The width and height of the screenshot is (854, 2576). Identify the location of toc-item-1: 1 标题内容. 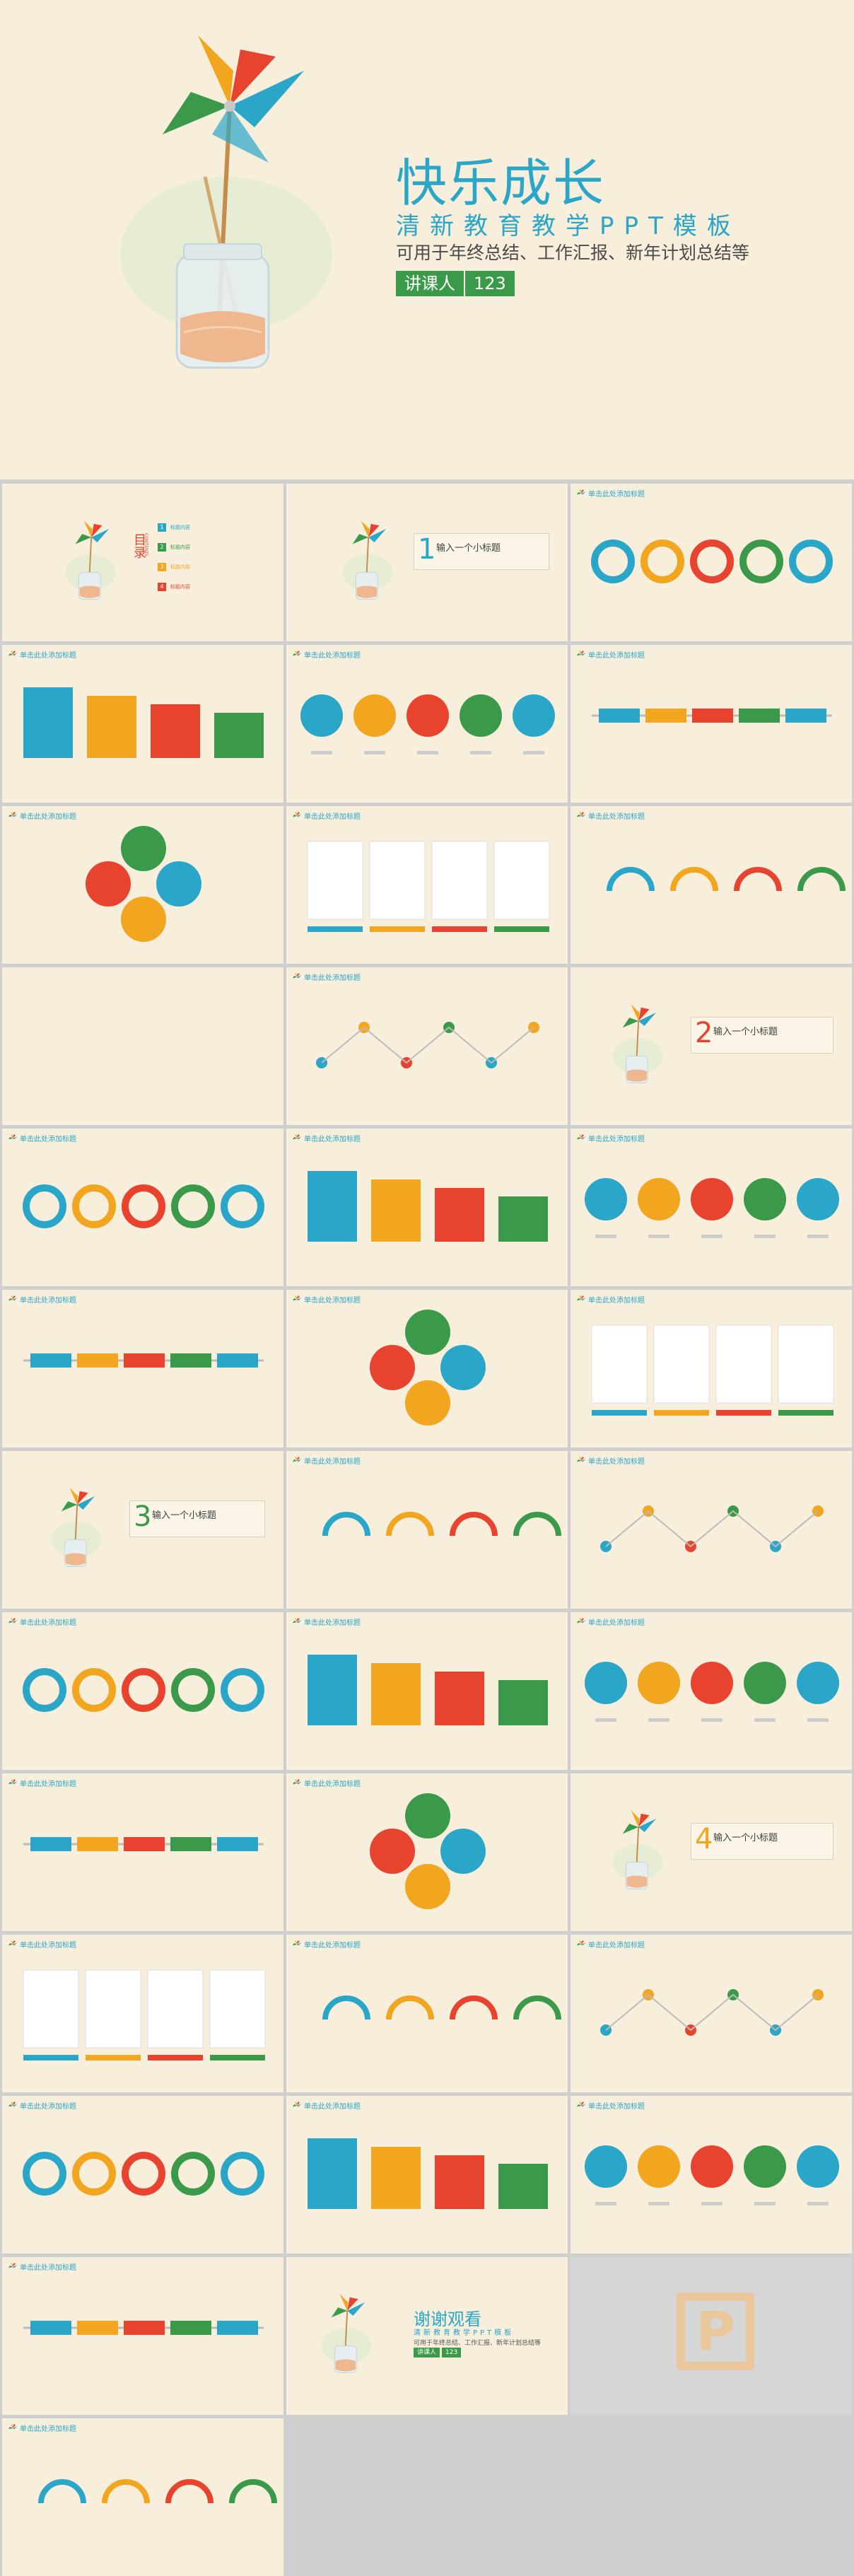
(174, 527).